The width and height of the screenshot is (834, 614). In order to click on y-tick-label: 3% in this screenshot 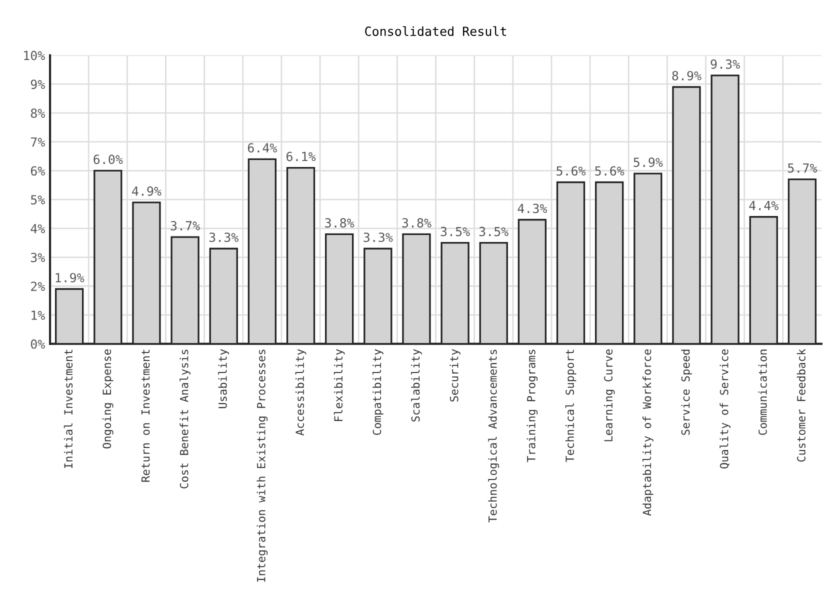, I will do `click(37, 257)`.